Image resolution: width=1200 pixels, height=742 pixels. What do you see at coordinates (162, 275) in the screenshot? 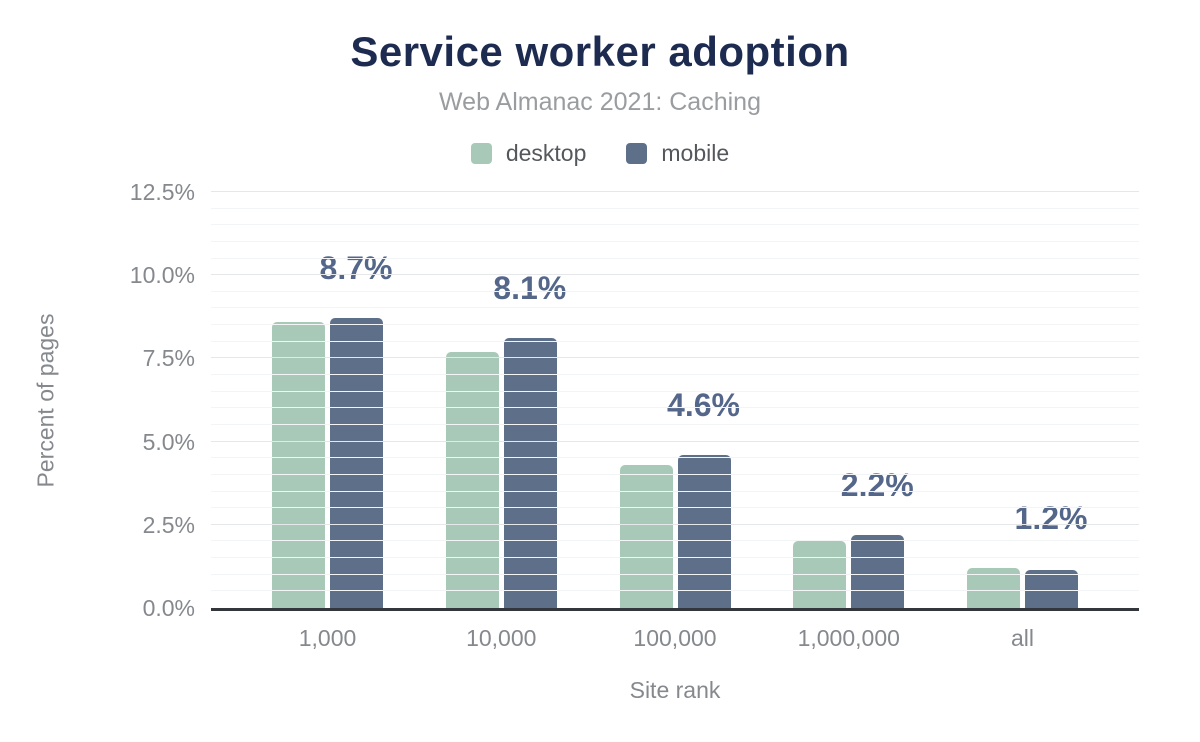
I see `y-axis-tick-label: 10.0%` at bounding box center [162, 275].